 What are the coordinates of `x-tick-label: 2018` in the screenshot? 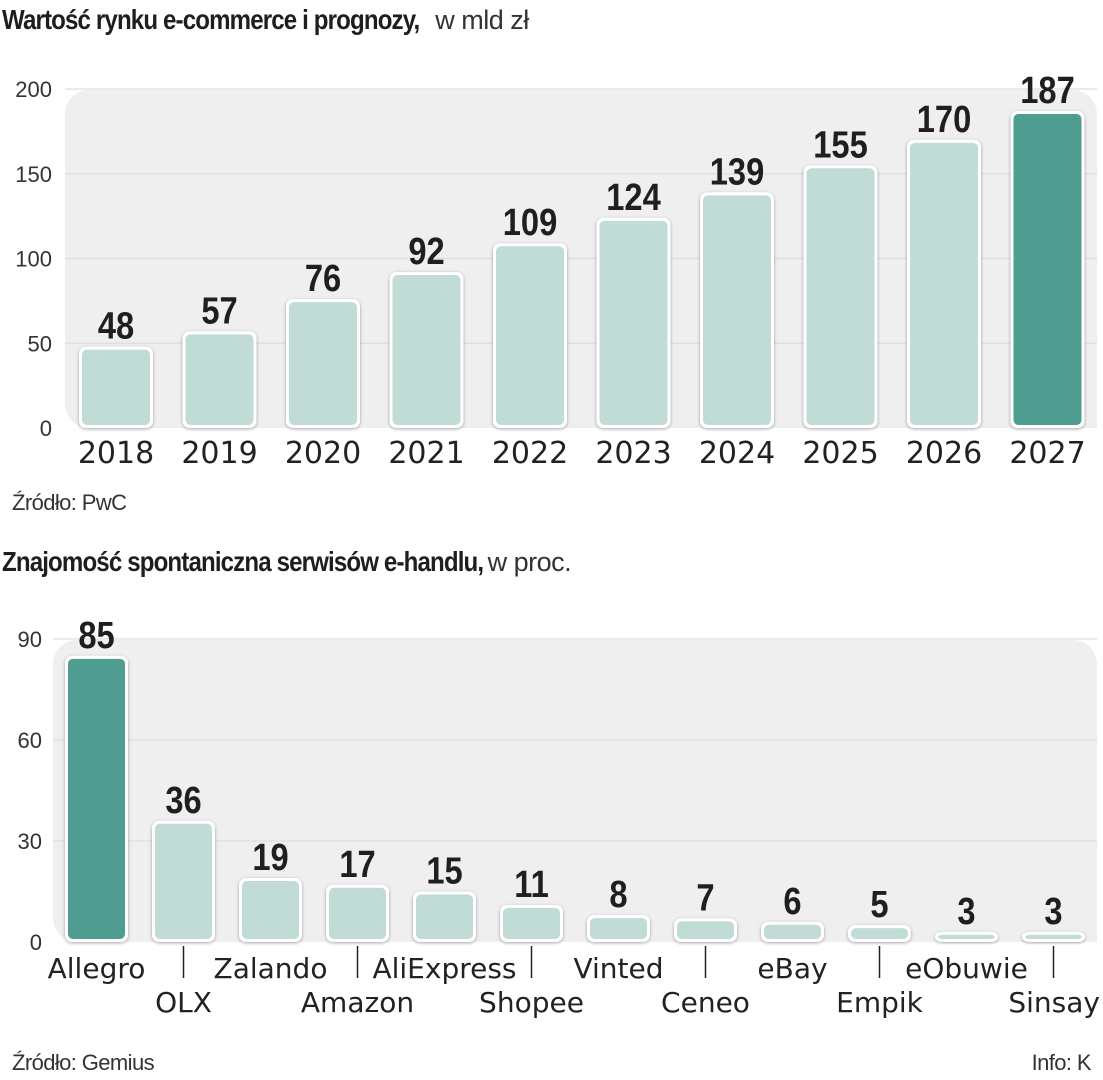 It's located at (116, 453).